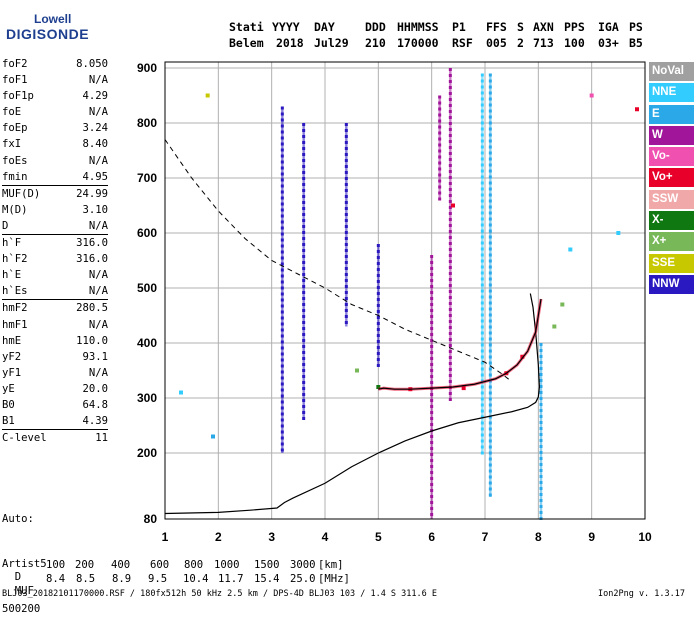  Describe the element at coordinates (55, 437) in the screenshot. I see `param-row: C-level 11` at that location.